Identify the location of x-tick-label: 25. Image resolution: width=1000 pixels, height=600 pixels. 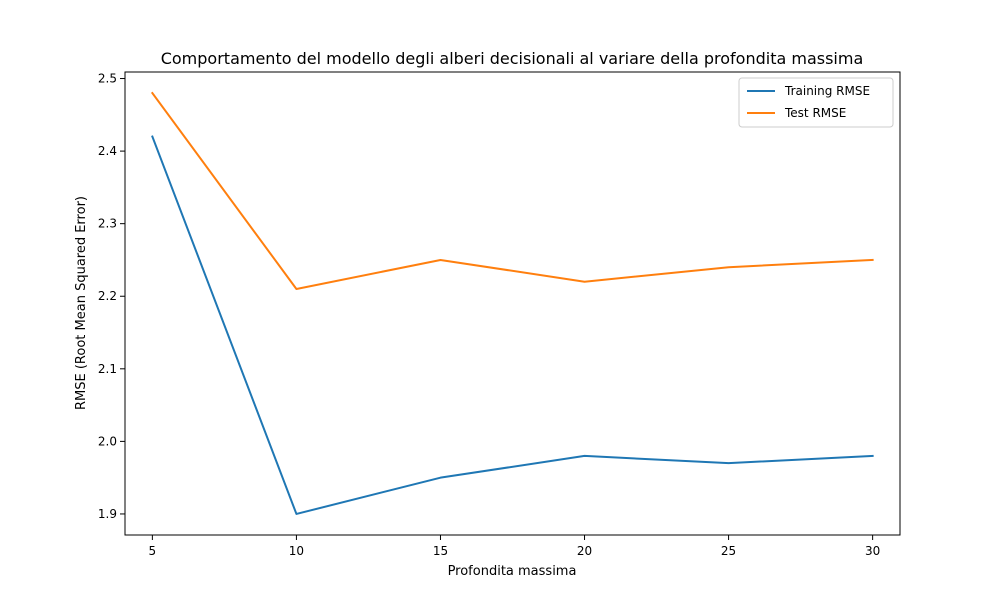
(728, 551).